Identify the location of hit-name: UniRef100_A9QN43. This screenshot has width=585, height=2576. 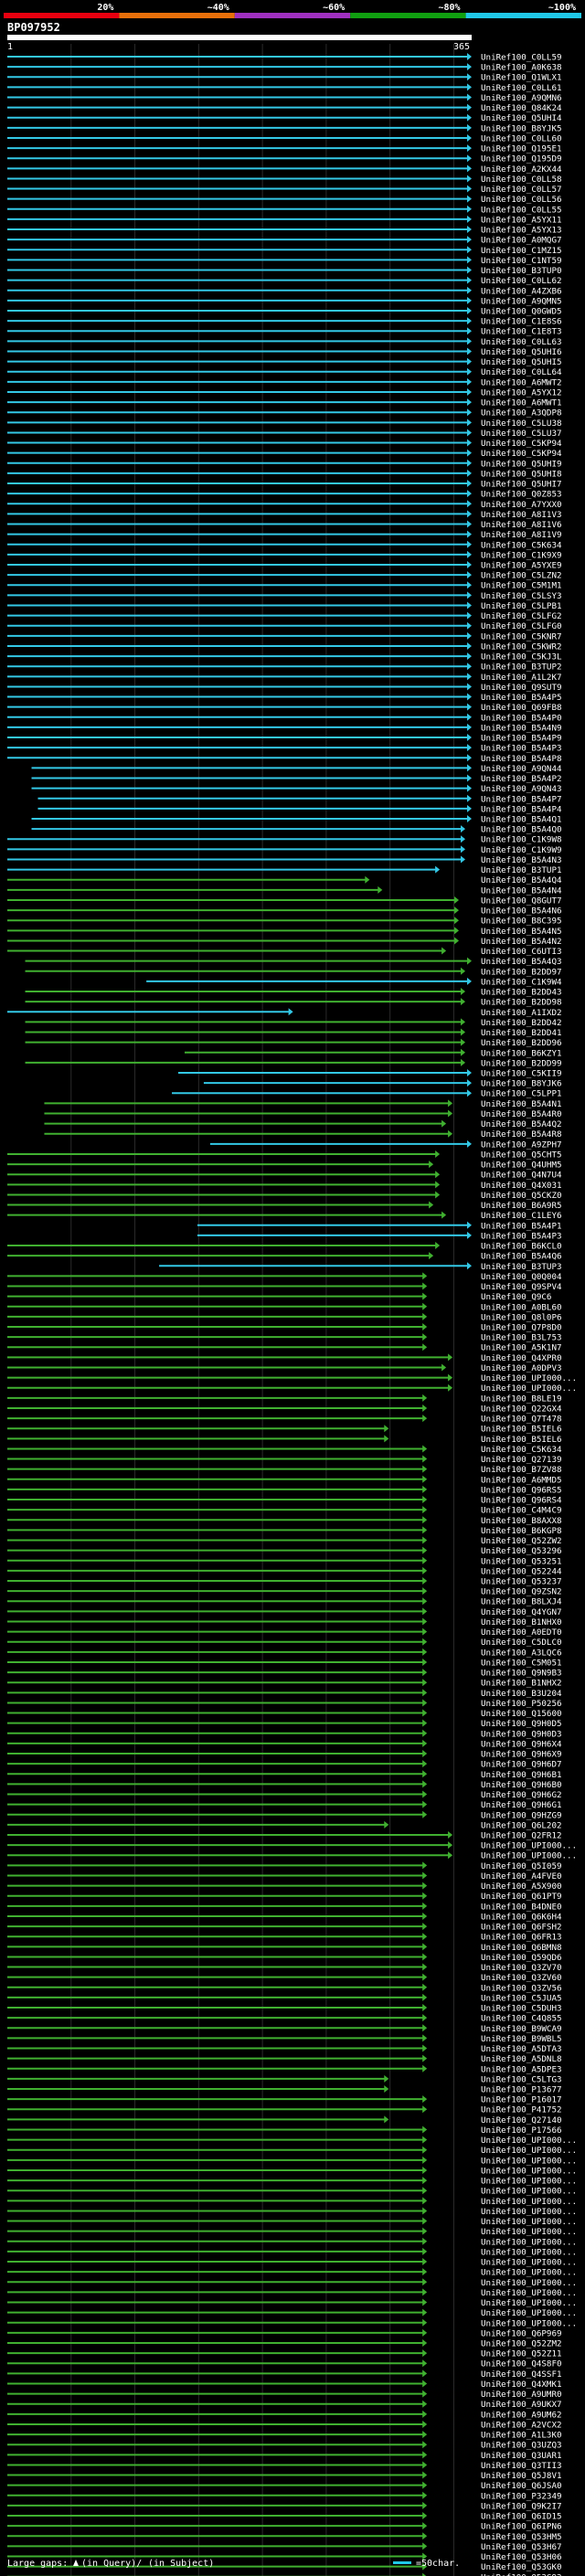
(521, 789).